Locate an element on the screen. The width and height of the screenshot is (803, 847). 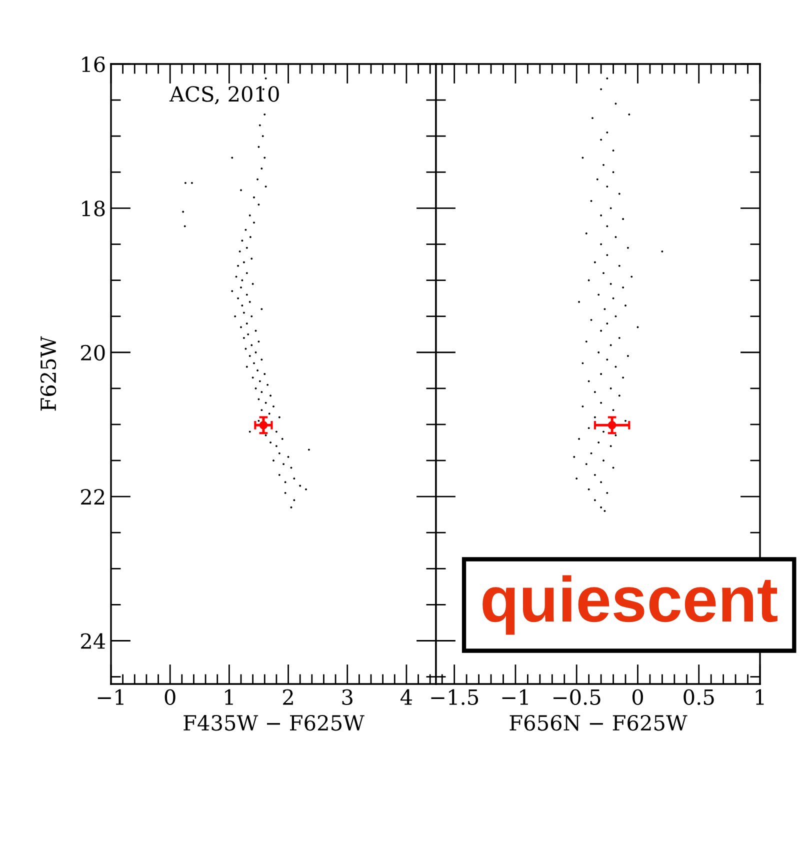
x-axis-title: F656N − F625W is located at coordinates (599, 722).